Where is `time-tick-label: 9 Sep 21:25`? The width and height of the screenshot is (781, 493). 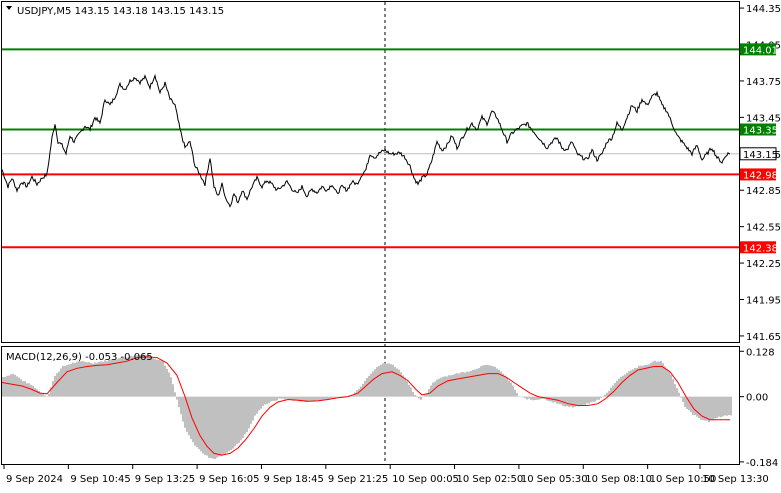
time-tick-label: 9 Sep 21:25 is located at coordinates (358, 479).